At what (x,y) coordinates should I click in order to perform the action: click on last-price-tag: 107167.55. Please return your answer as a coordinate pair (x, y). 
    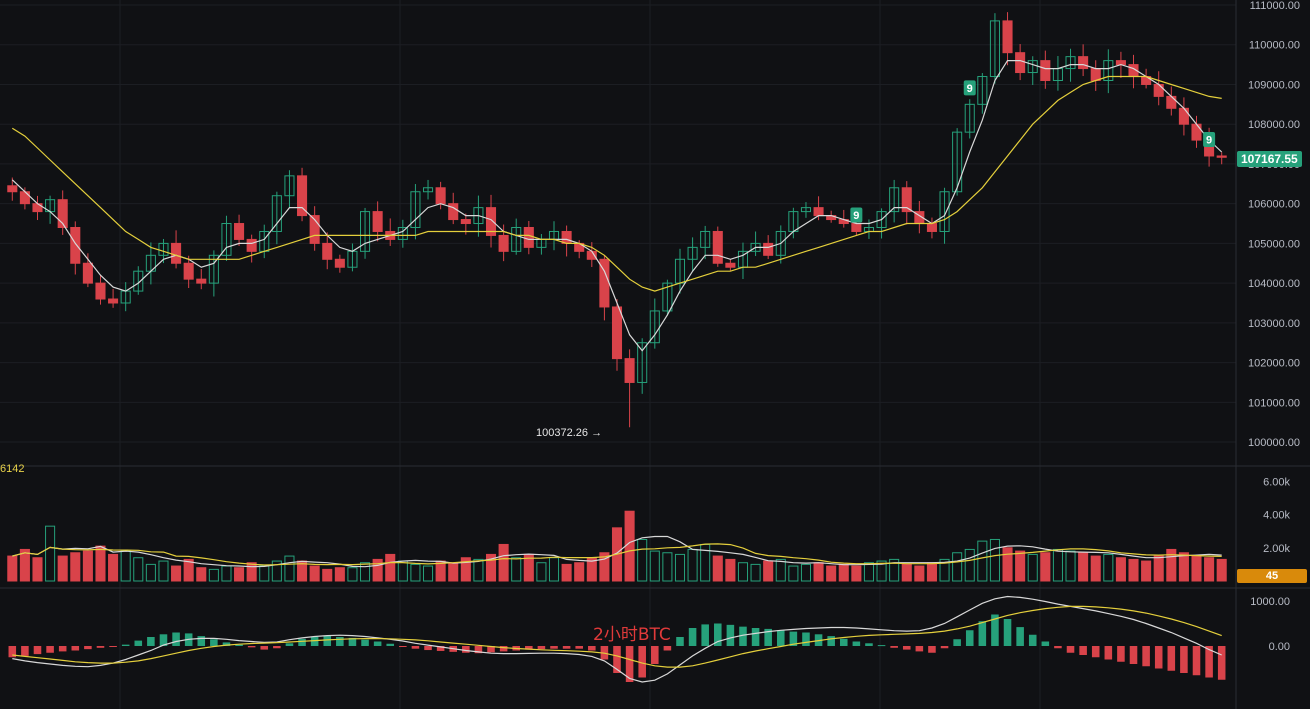
    Looking at the image, I should click on (1269, 159).